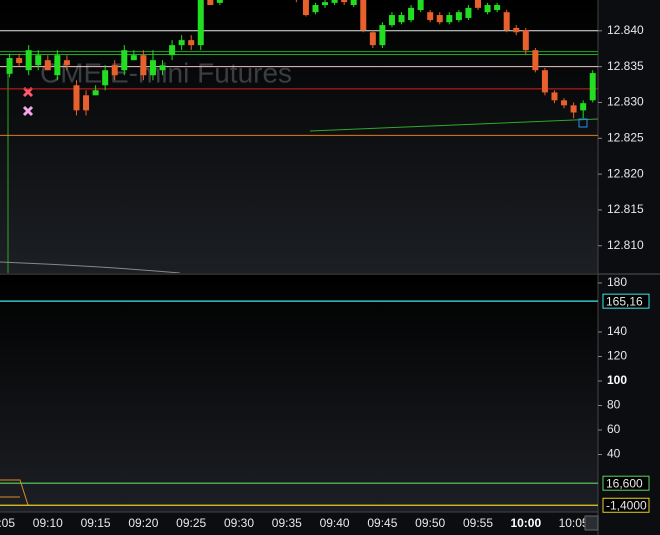 This screenshot has width=660, height=535. Describe the element at coordinates (614, 429) in the screenshot. I see `y-tick-label: 60` at that location.